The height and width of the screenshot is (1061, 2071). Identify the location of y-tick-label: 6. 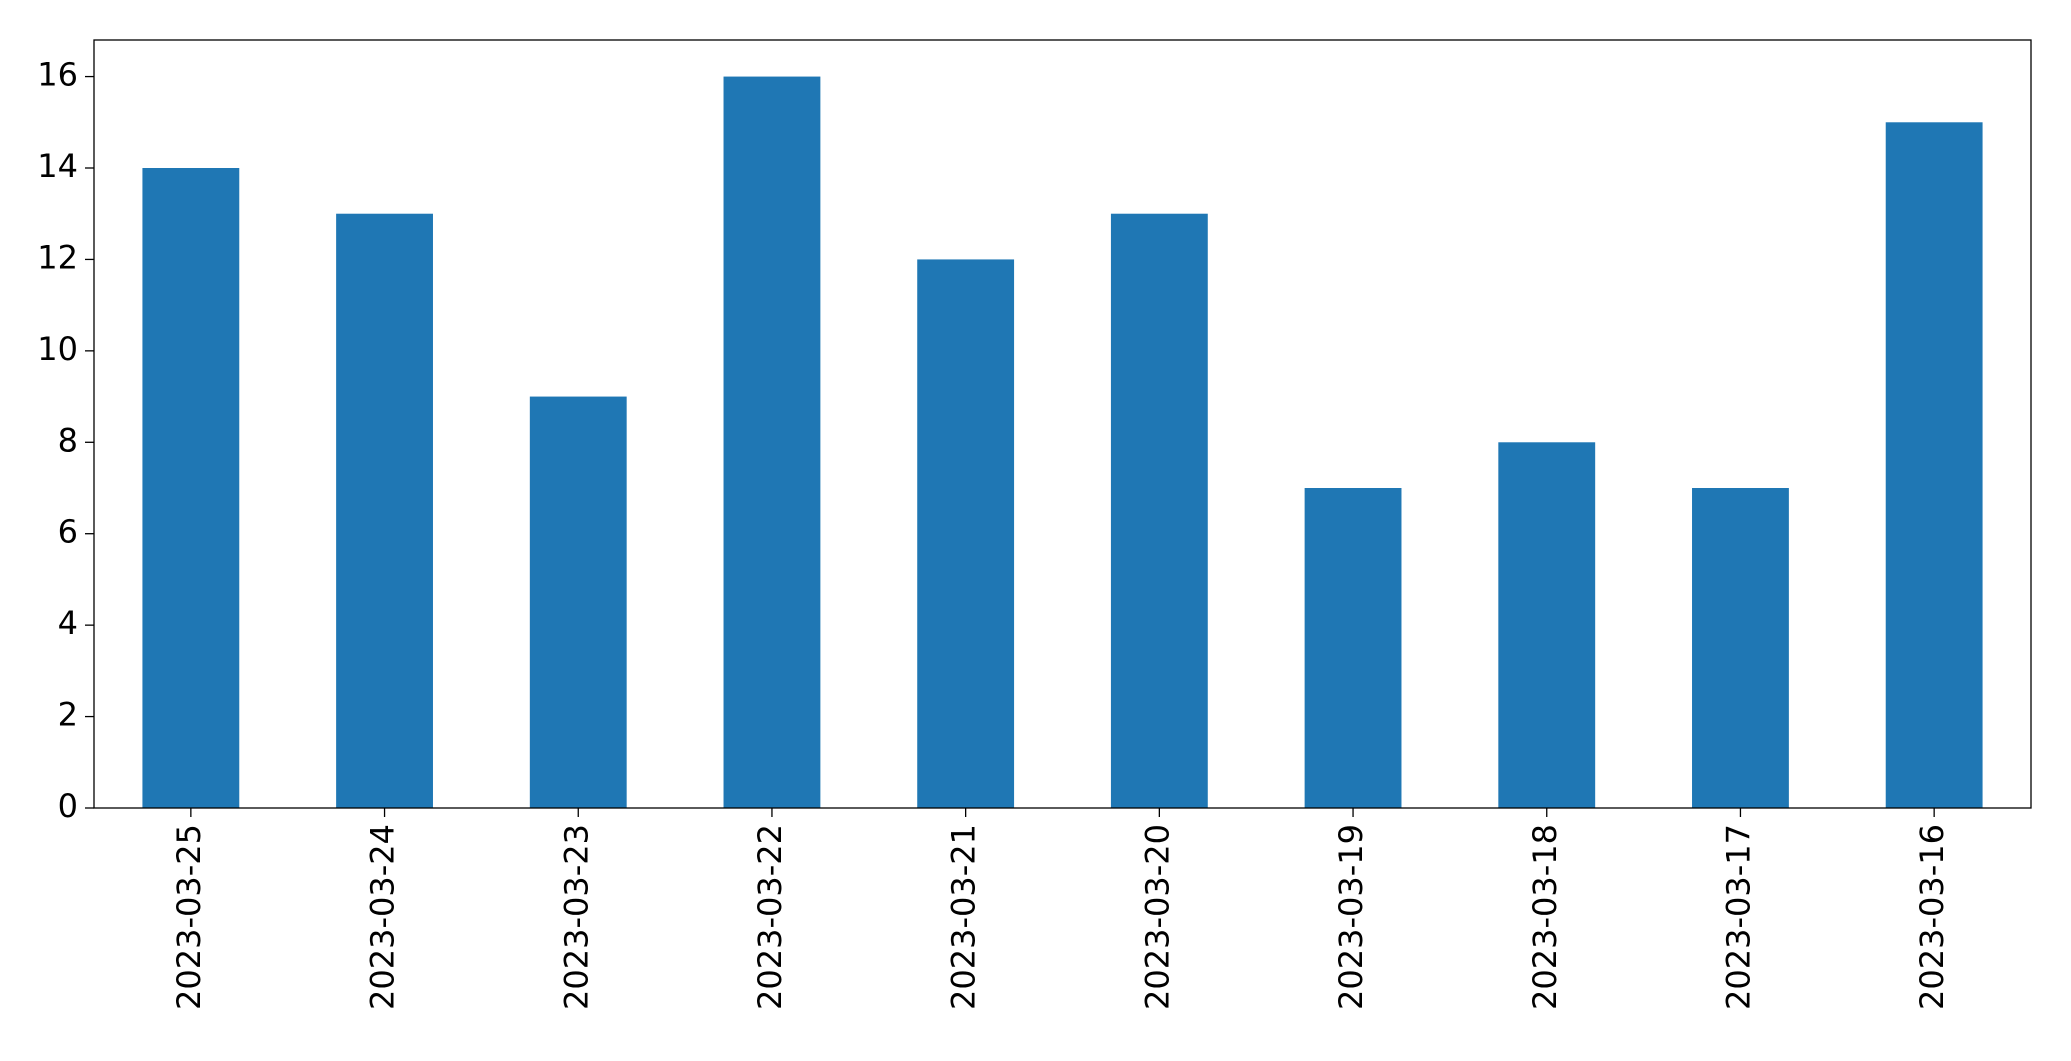
(68, 532).